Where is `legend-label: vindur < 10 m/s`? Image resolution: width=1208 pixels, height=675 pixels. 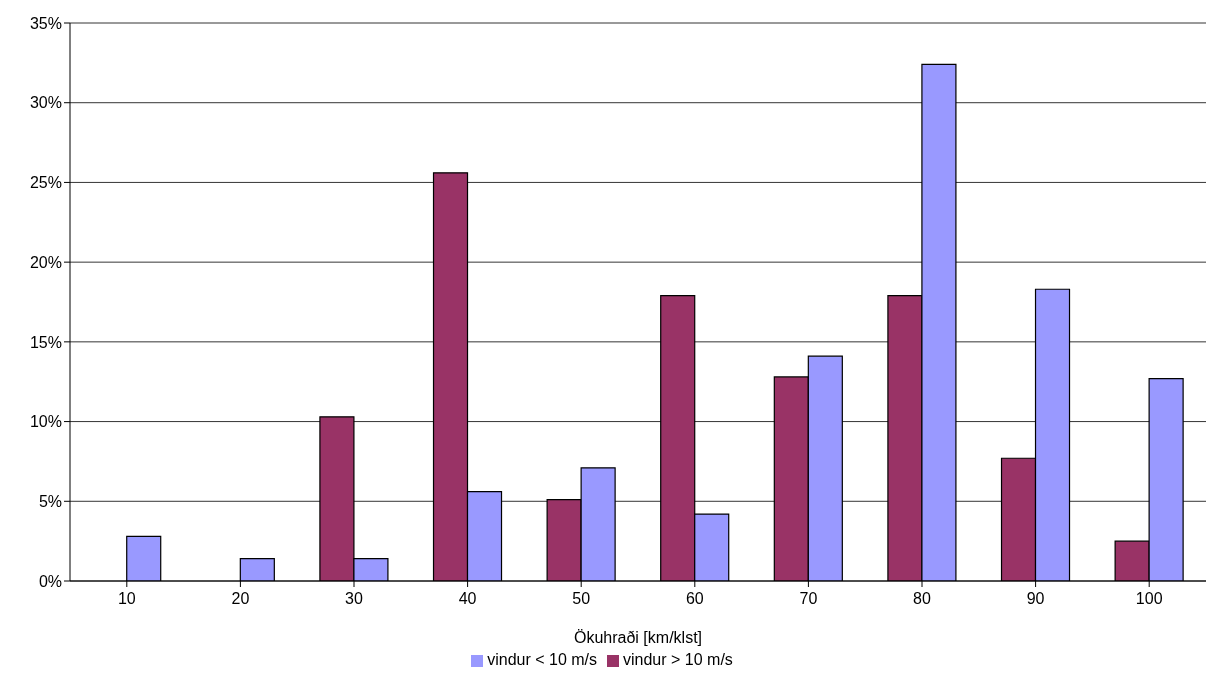
legend-label: vindur < 10 m/s is located at coordinates (542, 659).